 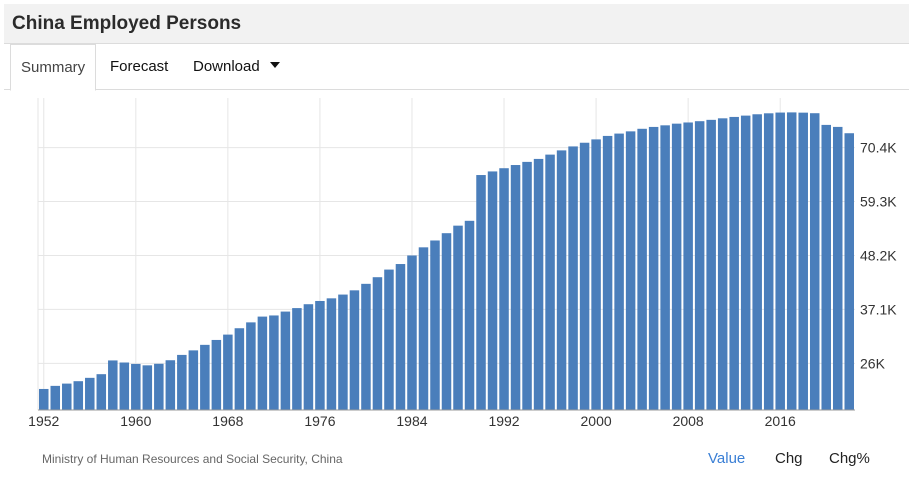 I want to click on bar-2012, so click(x=734, y=263).